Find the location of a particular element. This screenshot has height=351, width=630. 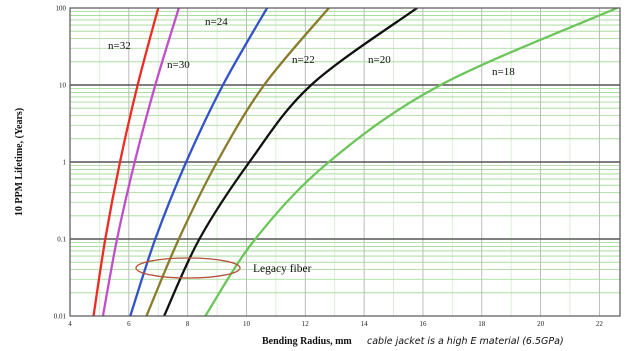

y-tick-label: 10 is located at coordinates (63, 86).